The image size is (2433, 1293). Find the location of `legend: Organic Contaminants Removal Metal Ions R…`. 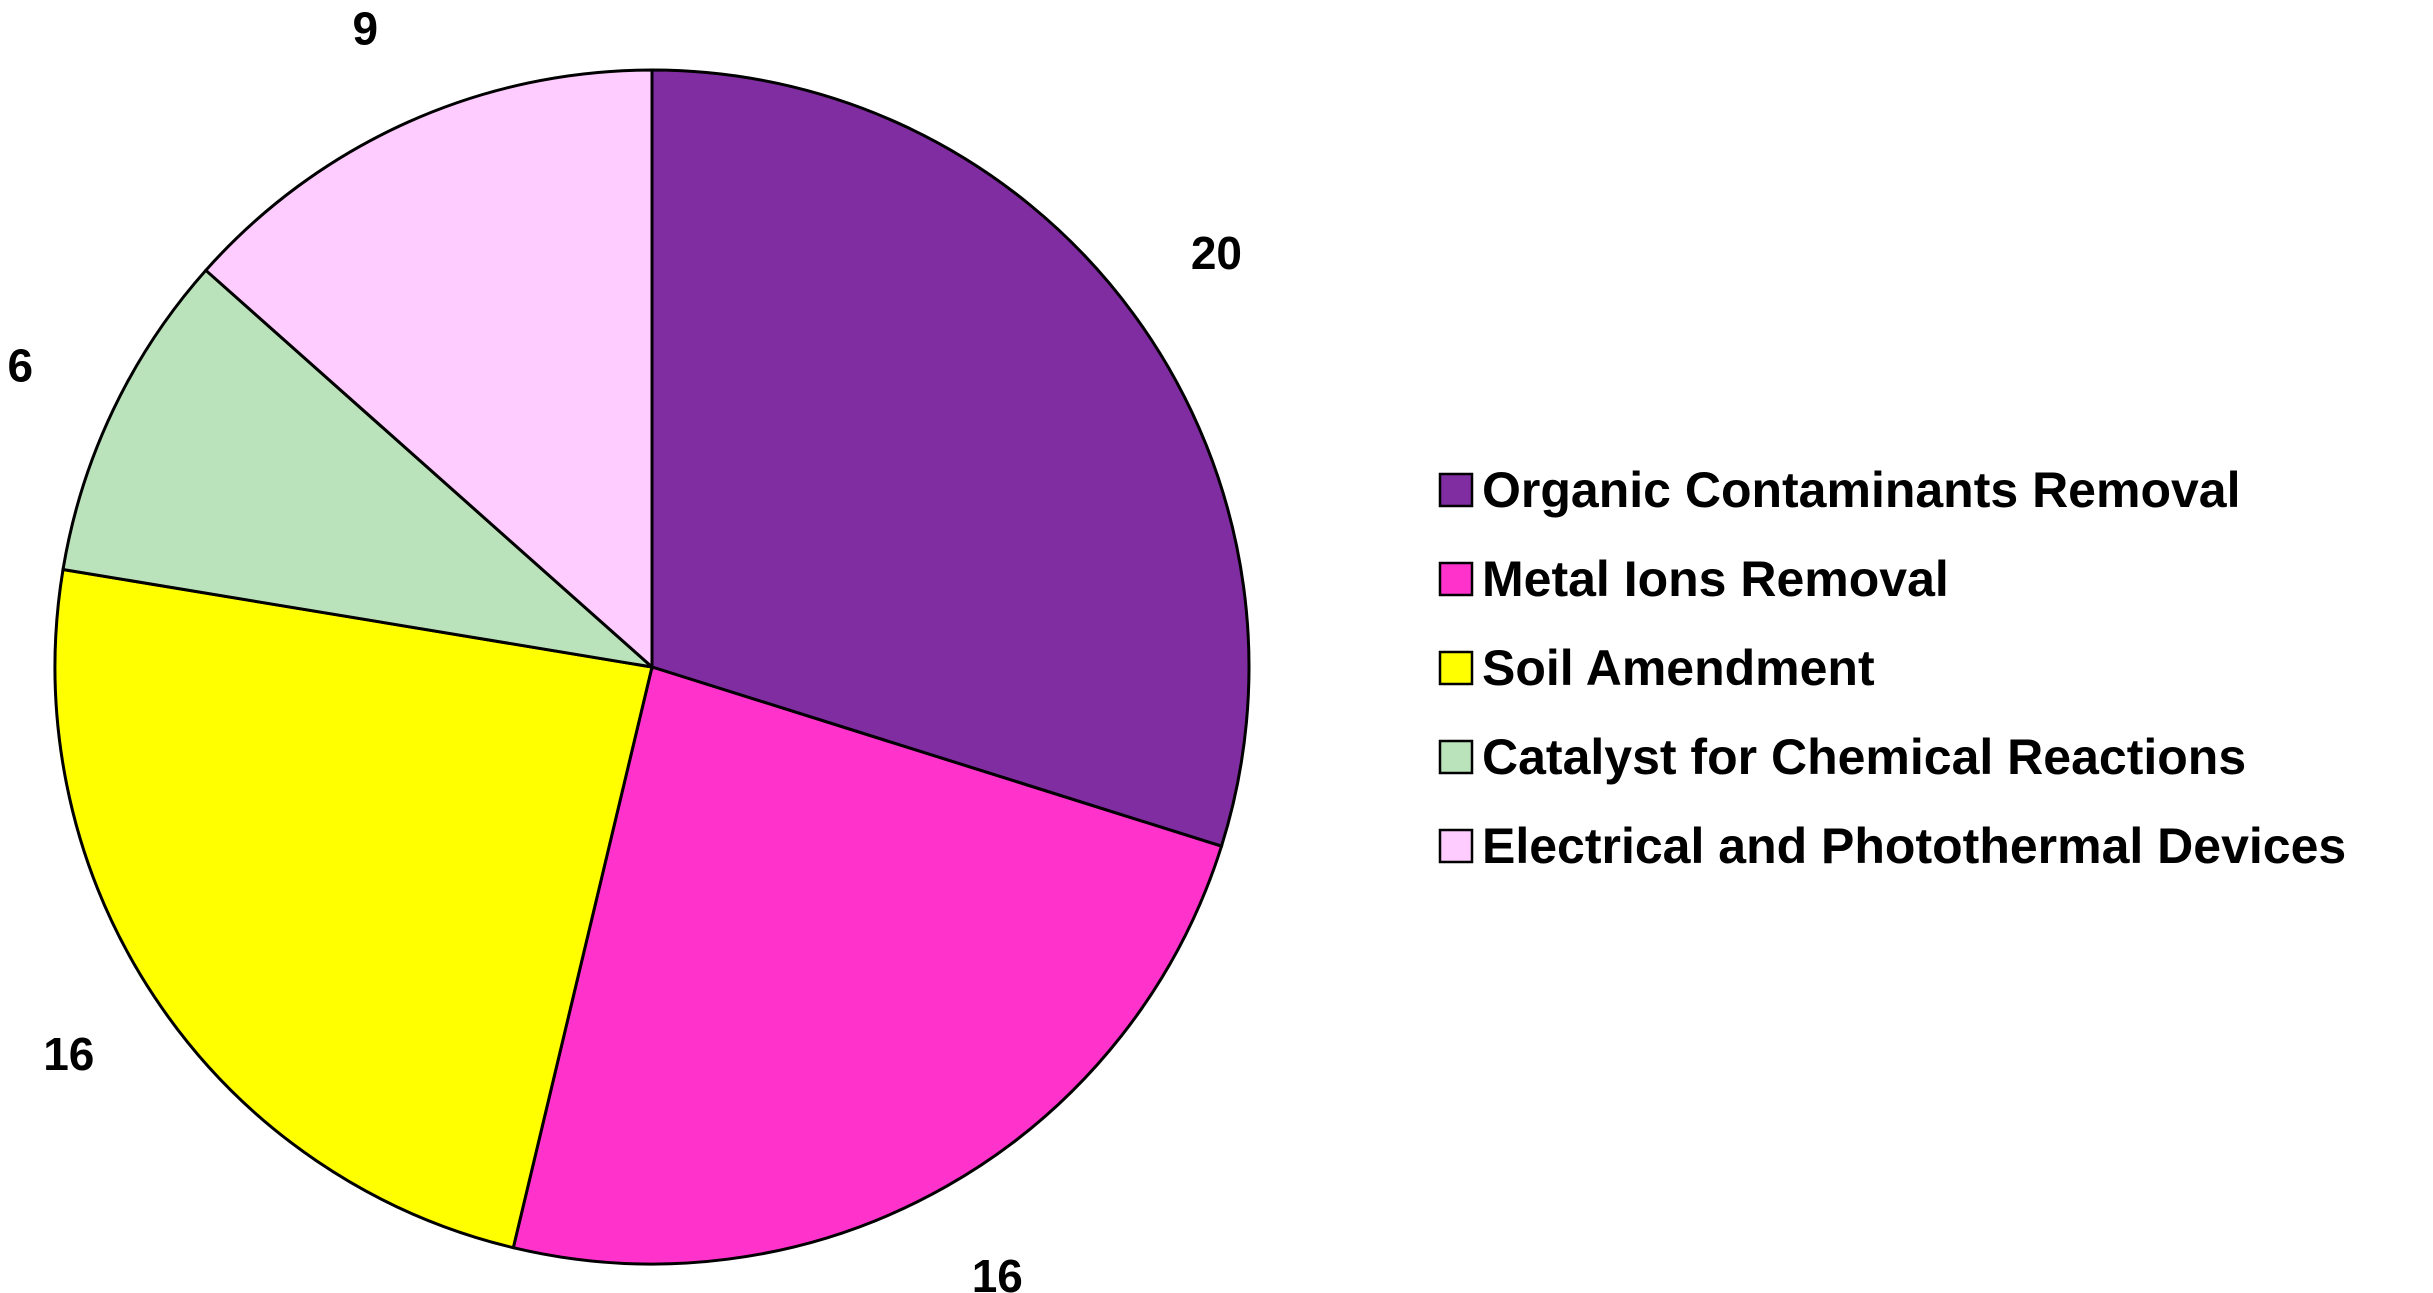

legend: Organic Contaminants Removal Metal Ions R… is located at coordinates (1892, 668).